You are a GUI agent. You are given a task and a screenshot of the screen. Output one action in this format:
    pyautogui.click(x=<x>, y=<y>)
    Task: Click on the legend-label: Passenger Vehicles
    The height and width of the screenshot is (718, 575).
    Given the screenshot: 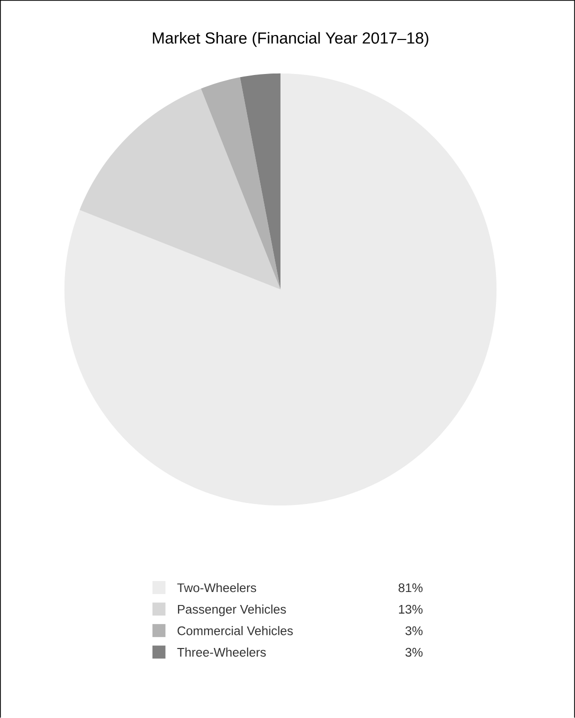 What is the action you would take?
    pyautogui.click(x=232, y=610)
    